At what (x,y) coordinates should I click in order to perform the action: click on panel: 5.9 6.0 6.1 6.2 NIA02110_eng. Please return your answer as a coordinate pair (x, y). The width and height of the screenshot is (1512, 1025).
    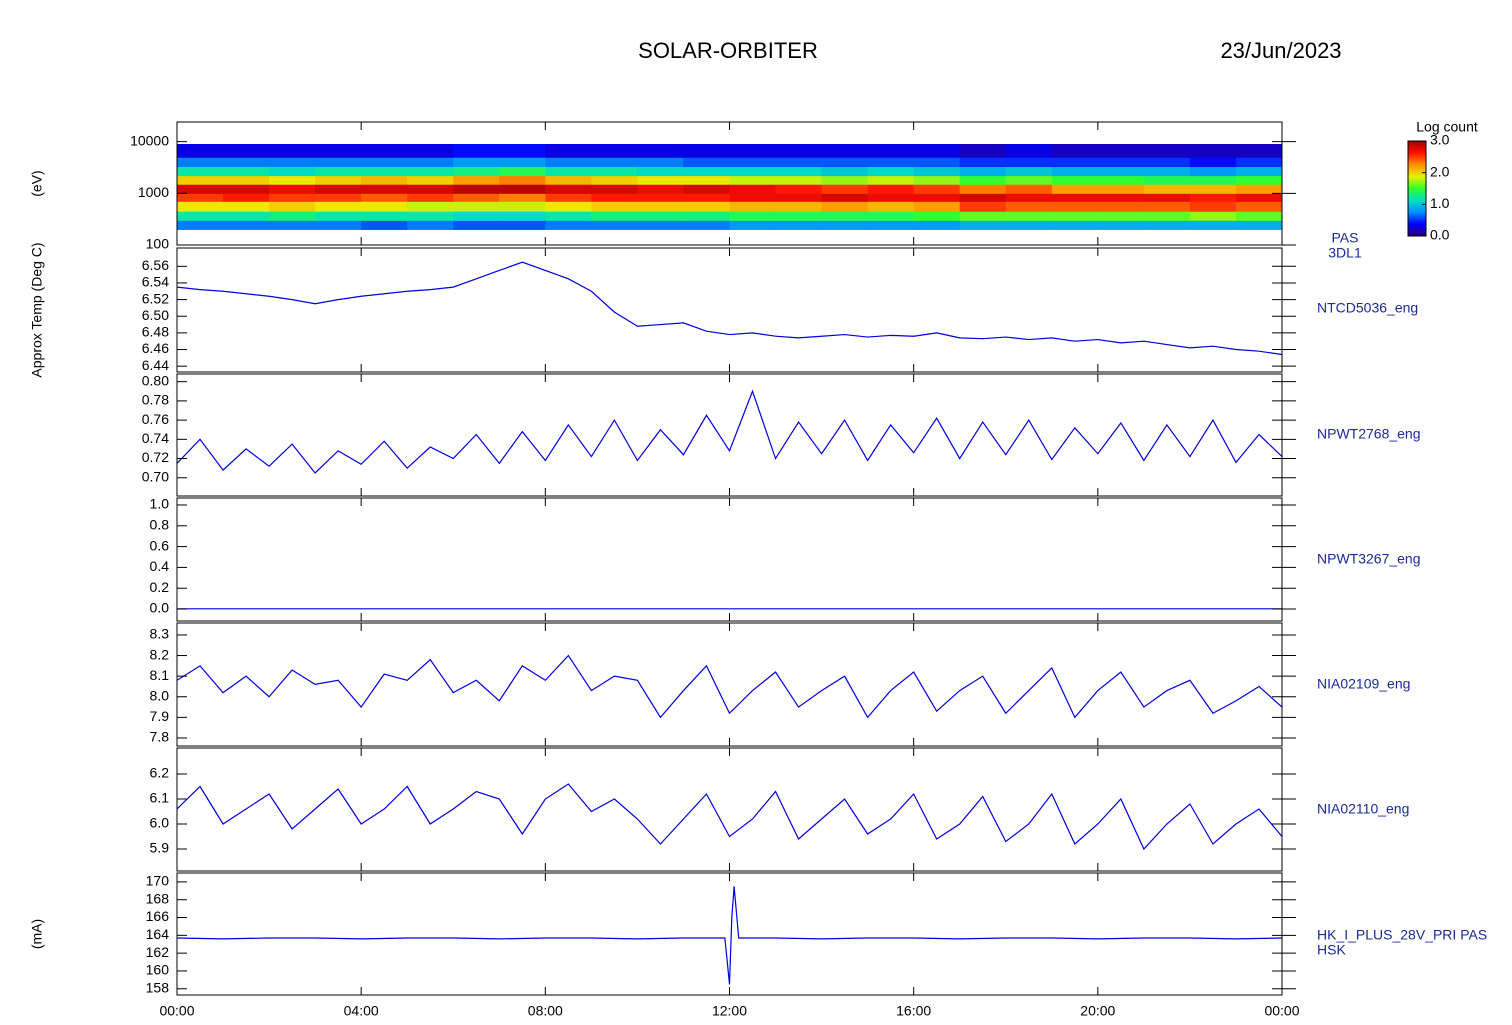
    Looking at the image, I should click on (779, 809).